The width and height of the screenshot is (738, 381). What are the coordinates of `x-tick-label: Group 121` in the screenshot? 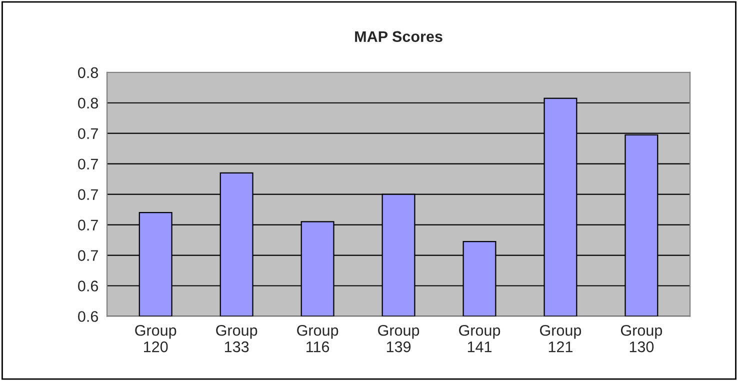 It's located at (561, 338).